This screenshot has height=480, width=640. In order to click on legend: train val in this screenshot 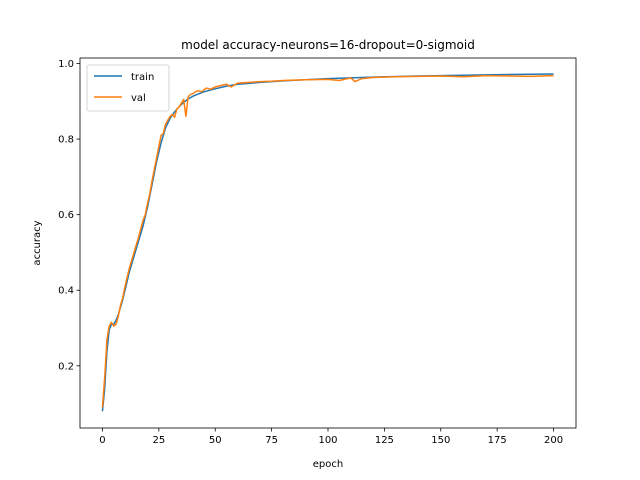, I will do `click(128, 88)`.